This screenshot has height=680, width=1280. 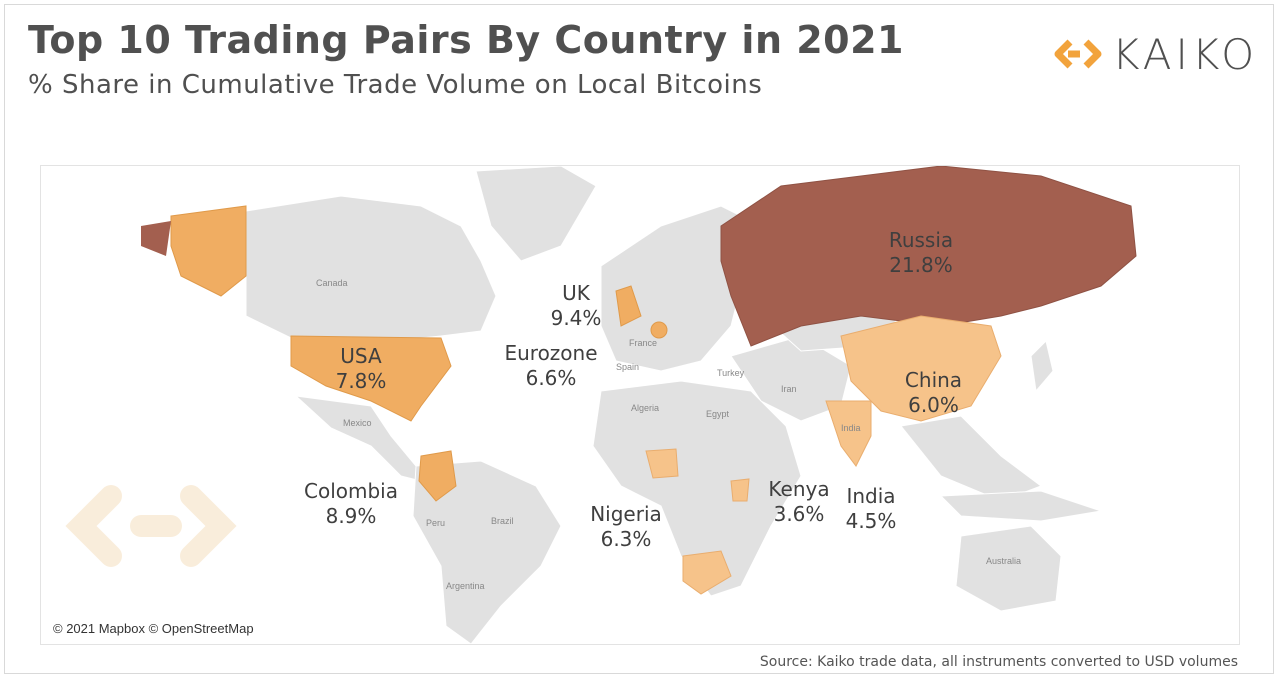 What do you see at coordinates (626, 514) in the screenshot?
I see `region-name: Nigeria` at bounding box center [626, 514].